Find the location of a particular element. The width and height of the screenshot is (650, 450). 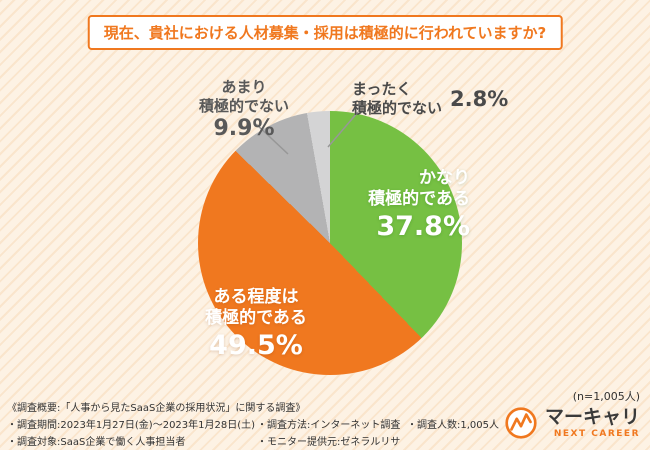

segment-label-very-active: かなり 積極的である 37.8% is located at coordinates (411, 205).